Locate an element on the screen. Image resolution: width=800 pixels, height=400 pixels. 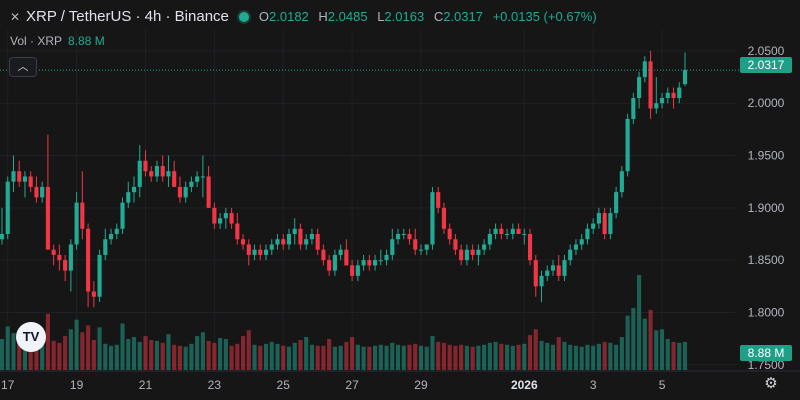
volume-label: Vol · XRP is located at coordinates (36, 41).